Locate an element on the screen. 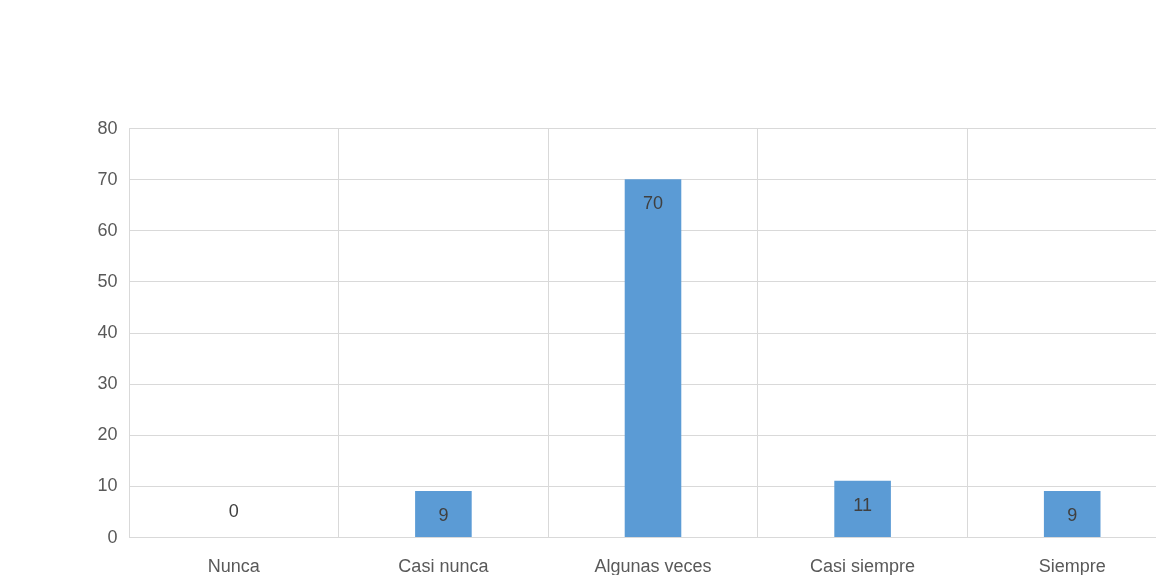 Image resolution: width=1156 pixels, height=580 pixels. data-label: 11 is located at coordinates (862, 504).